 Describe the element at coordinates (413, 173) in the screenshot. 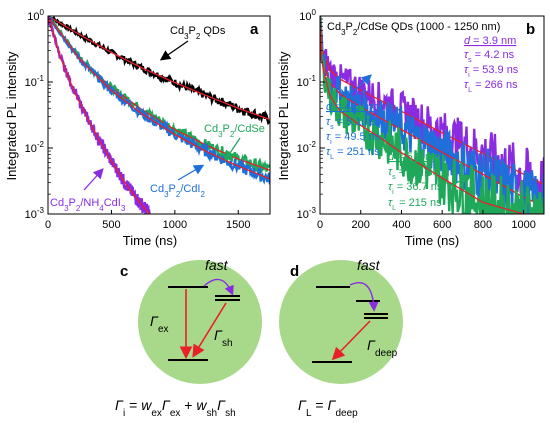

I see `annotation-5-8nm-tau-s: τs = 3.3 ns` at that location.